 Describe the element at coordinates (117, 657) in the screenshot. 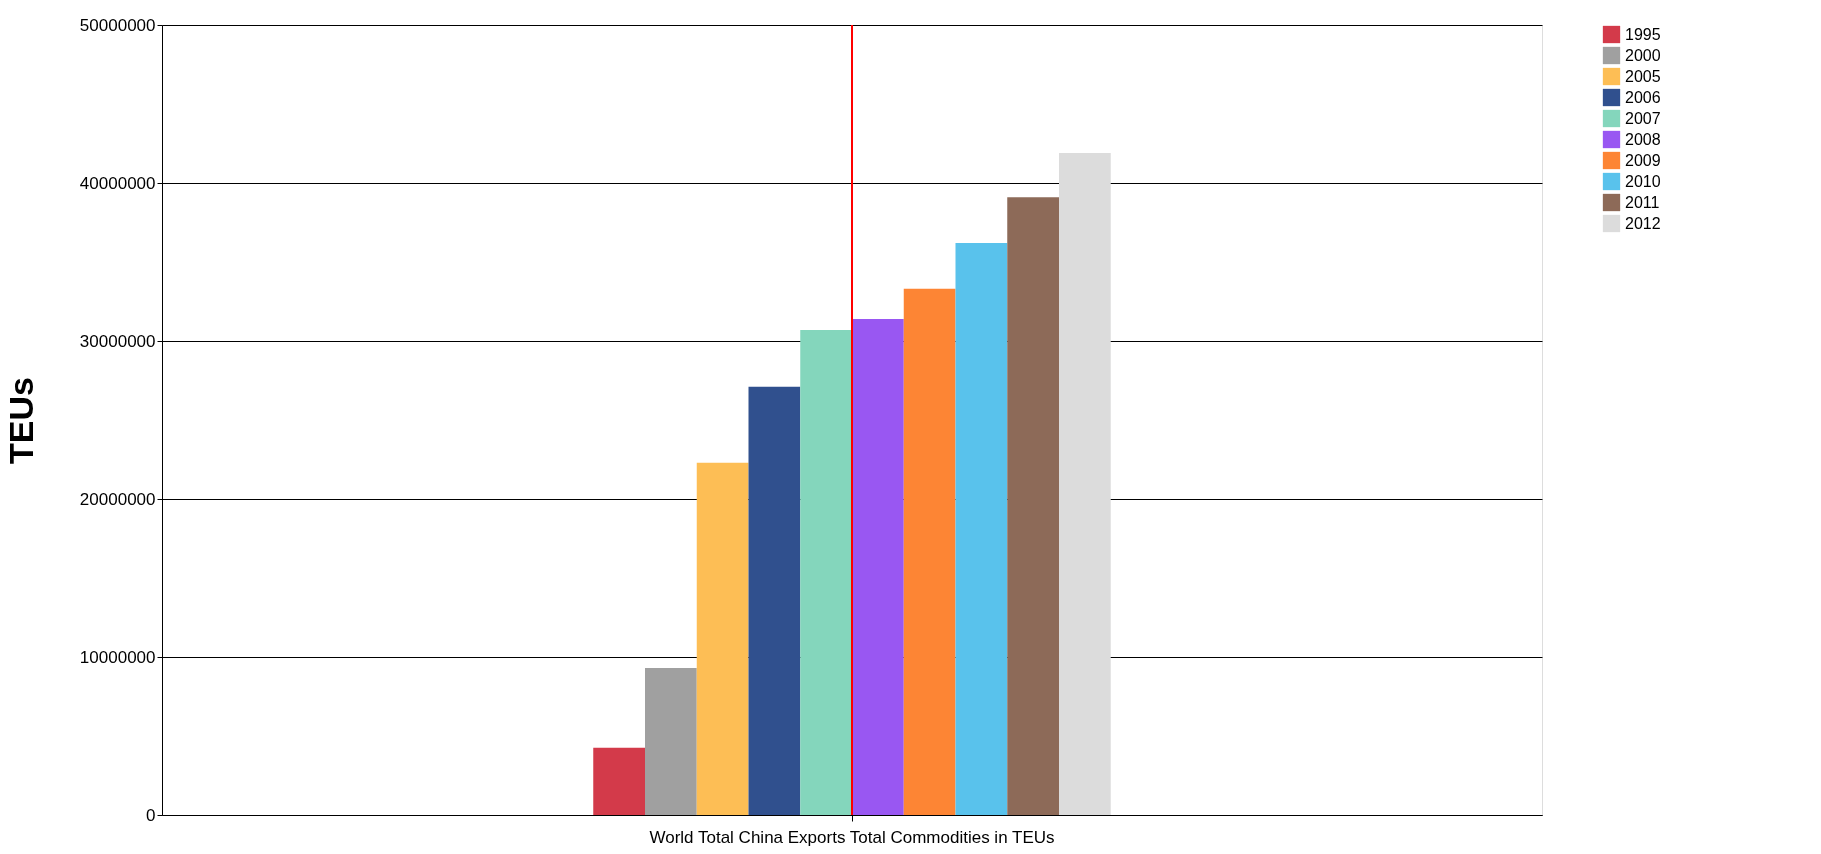

I see `y-tick-label: 10000000` at that location.